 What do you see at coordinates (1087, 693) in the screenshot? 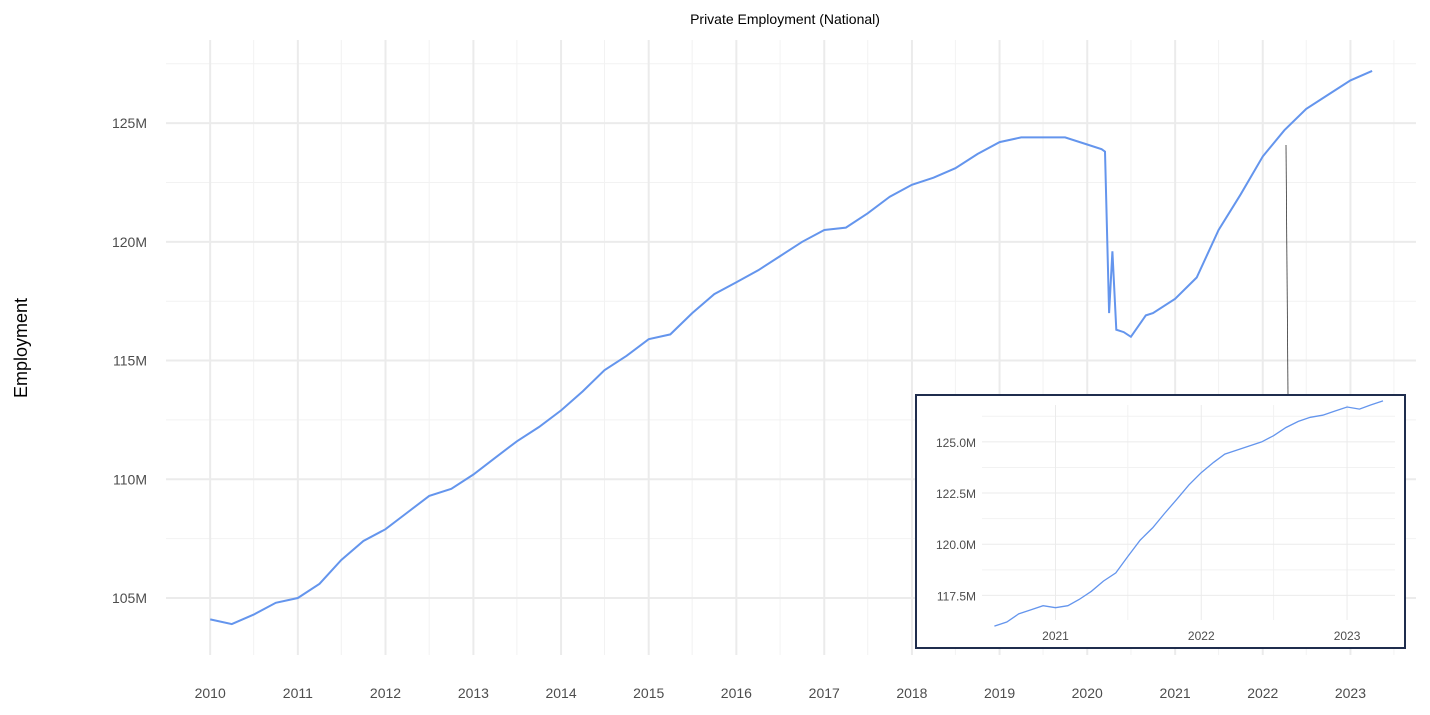
I see `x-tick-label: 2020` at bounding box center [1087, 693].